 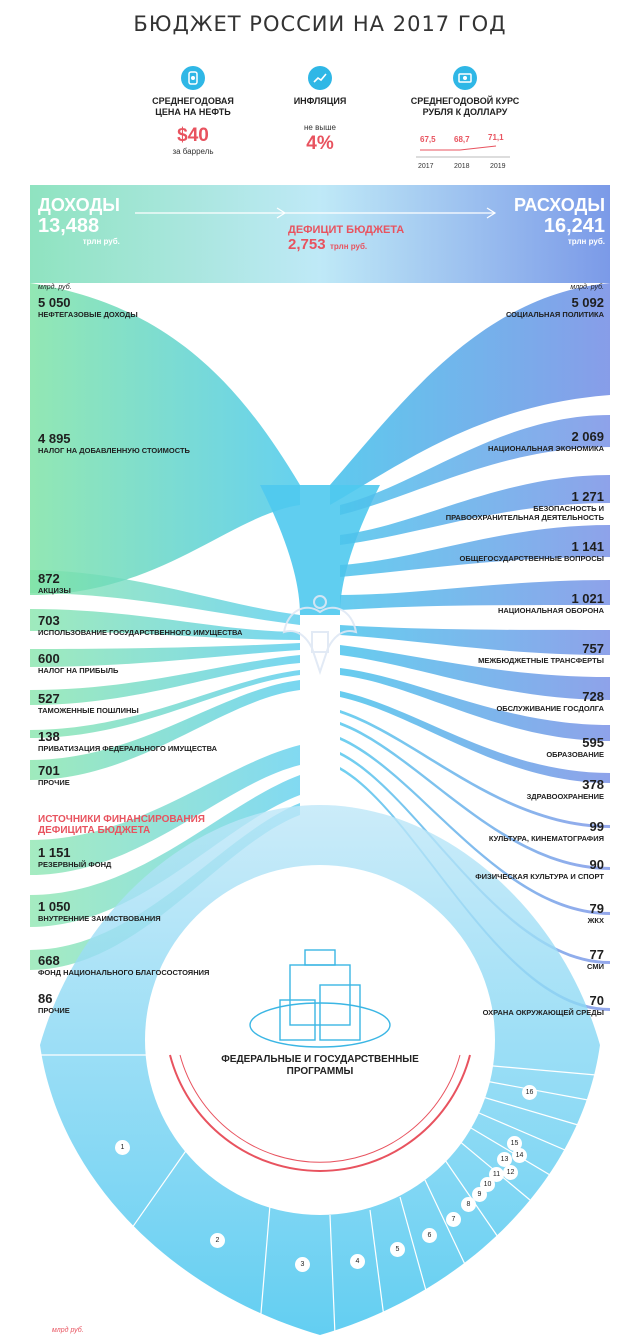 I want to click on program-number: 15, so click(x=514, y=1143).